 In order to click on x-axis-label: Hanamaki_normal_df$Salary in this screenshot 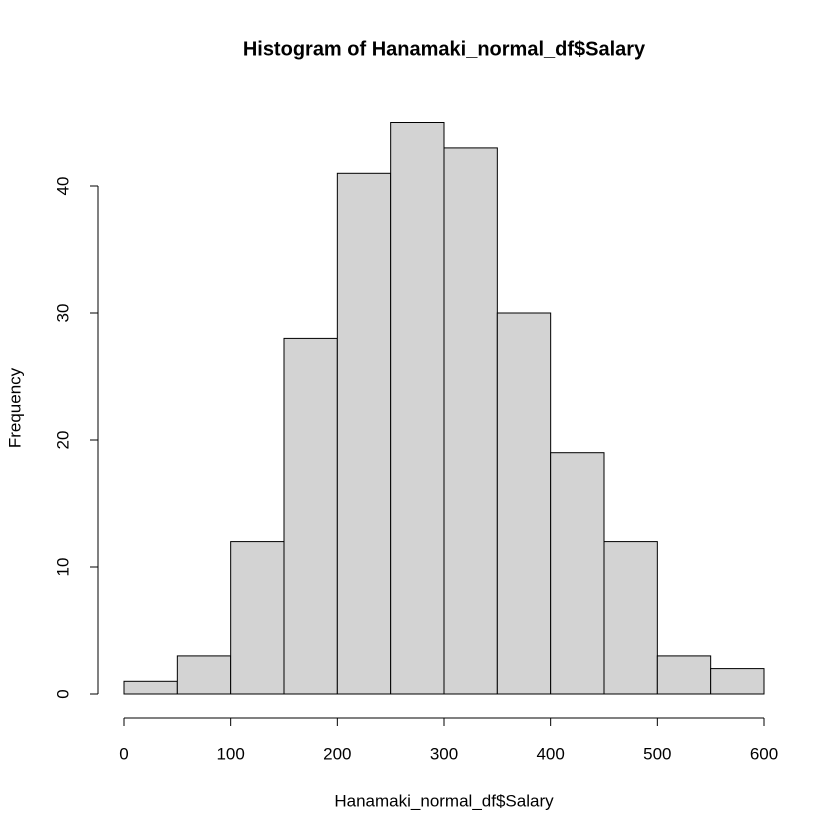, I will do `click(444, 800)`.